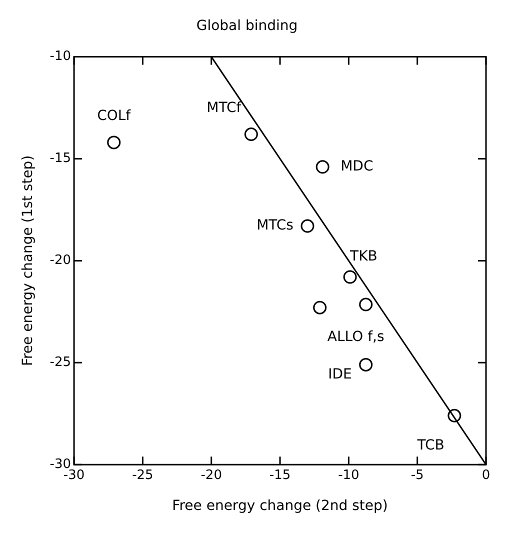 The height and width of the screenshot is (533, 512). What do you see at coordinates (280, 506) in the screenshot?
I see `x-axis-title: Free energy change (2nd step)` at bounding box center [280, 506].